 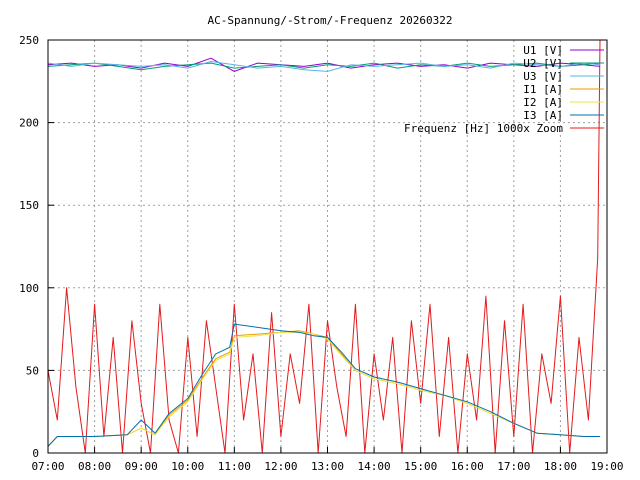 I want to click on x-tick-label: 09:00, so click(x=141, y=466).